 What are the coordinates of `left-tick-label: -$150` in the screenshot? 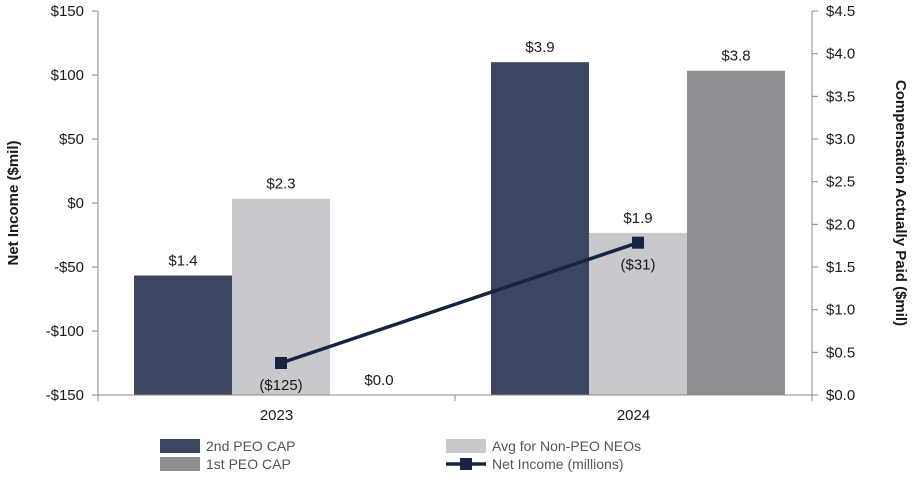 It's located at (65, 395).